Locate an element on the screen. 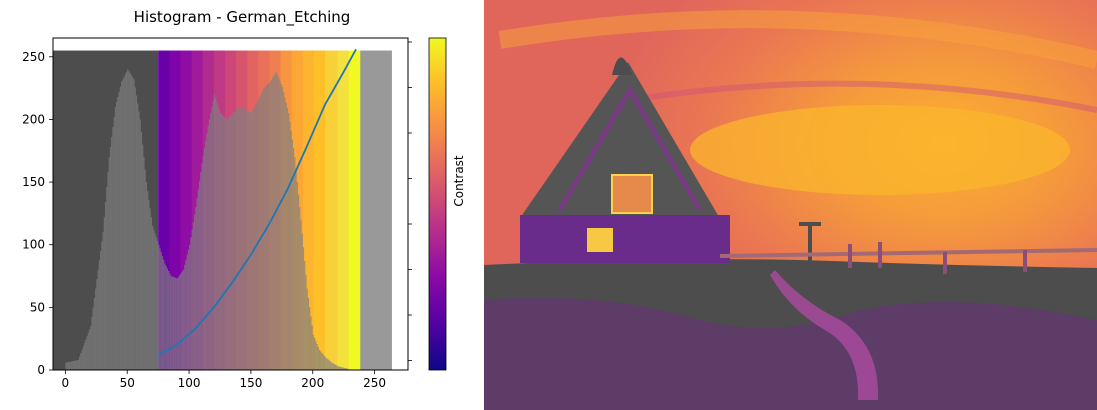 The image size is (1097, 410). x-tick-label: 0 is located at coordinates (66, 383).